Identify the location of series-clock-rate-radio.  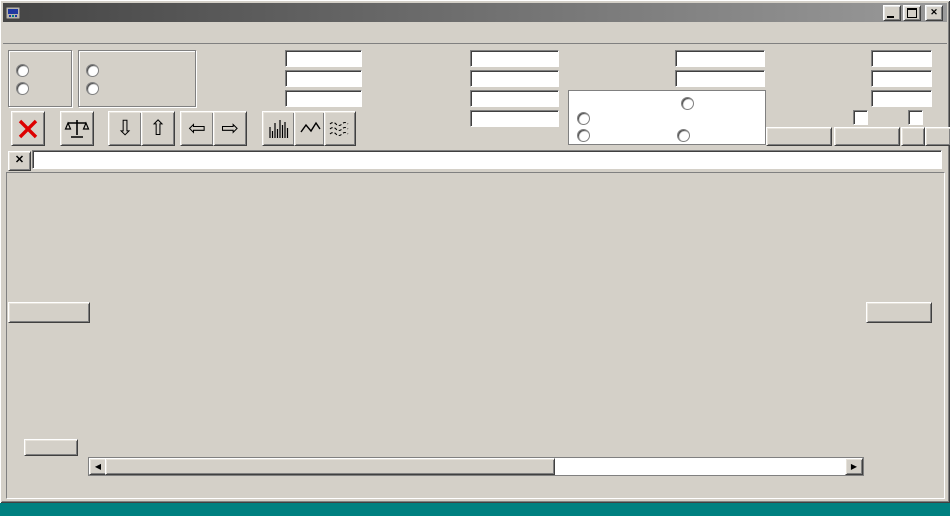
(683, 135).